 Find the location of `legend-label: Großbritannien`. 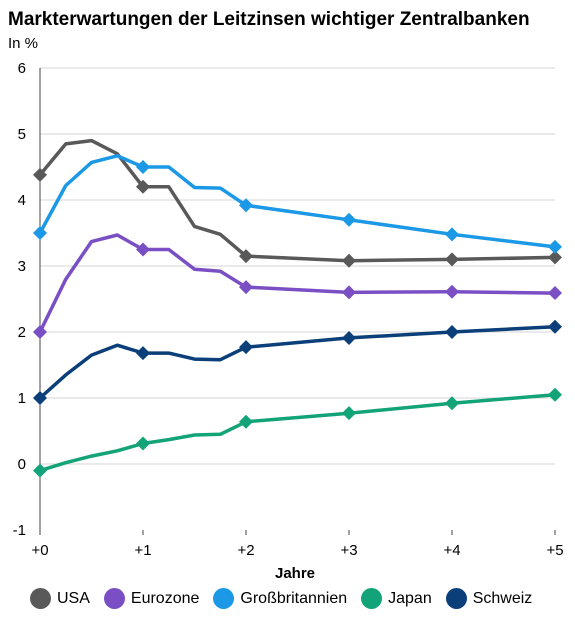

legend-label: Großbritannien is located at coordinates (294, 598).